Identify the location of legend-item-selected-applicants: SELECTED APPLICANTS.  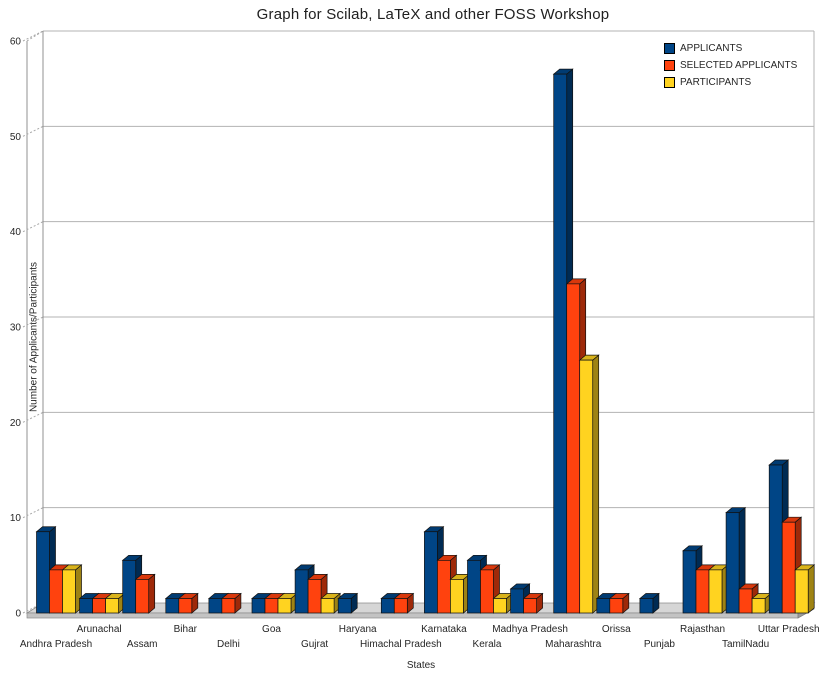
(730, 65).